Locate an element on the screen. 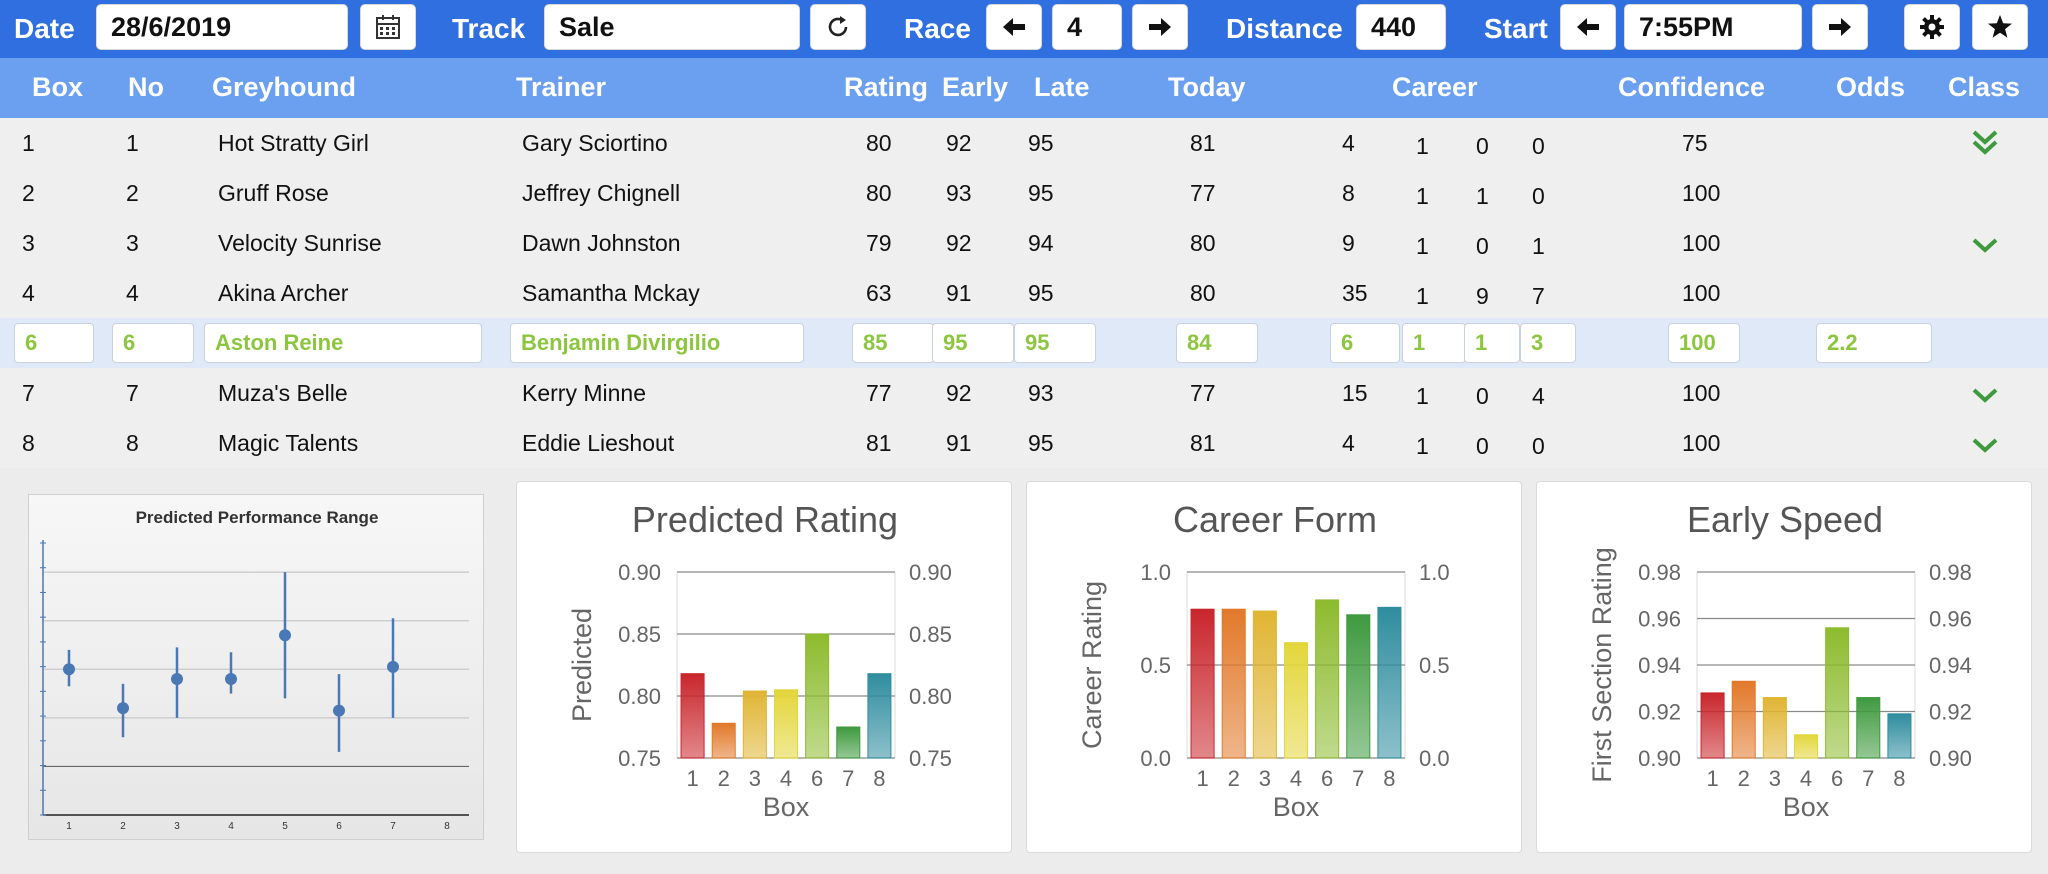 This screenshot has height=874, width=2048. x-tick-label: 1 is located at coordinates (1202, 778).